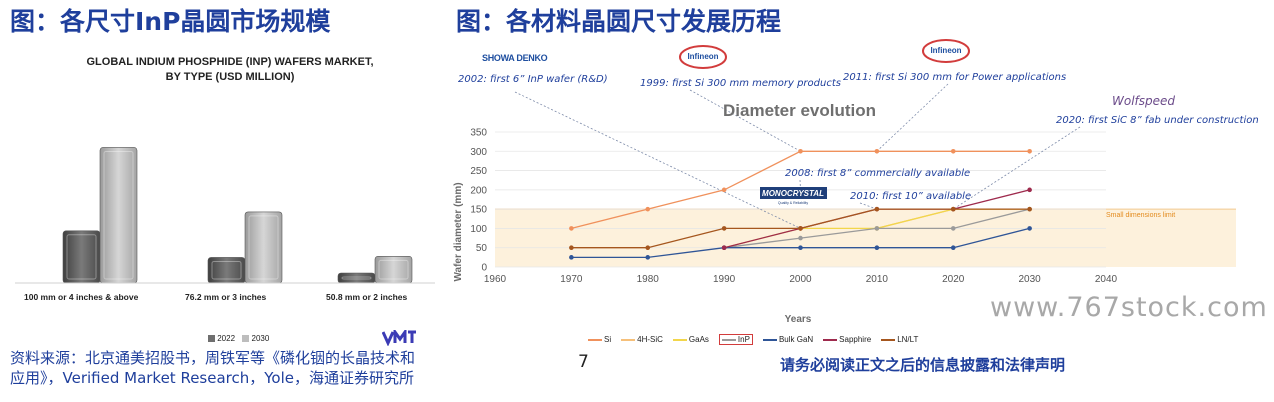  I want to click on left-cat-label-1: 76.2 mm or 3 inches, so click(226, 297).